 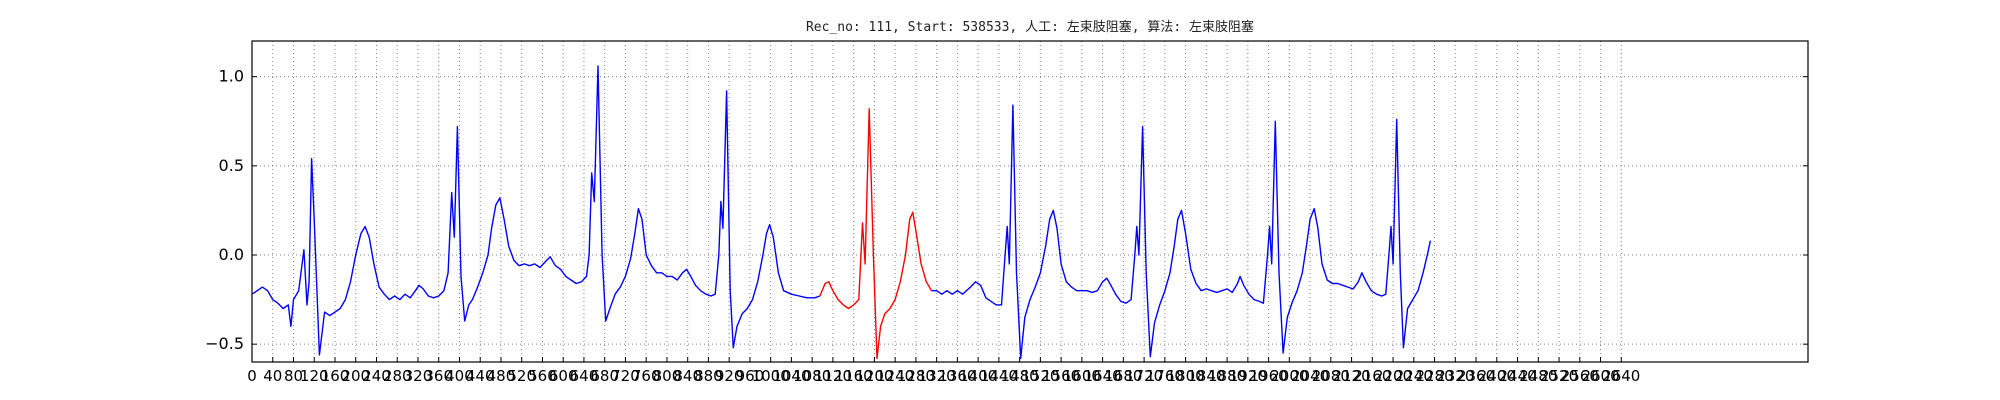 What do you see at coordinates (1621, 376) in the screenshot?
I see `x-tick-label: 2640` at bounding box center [1621, 376].